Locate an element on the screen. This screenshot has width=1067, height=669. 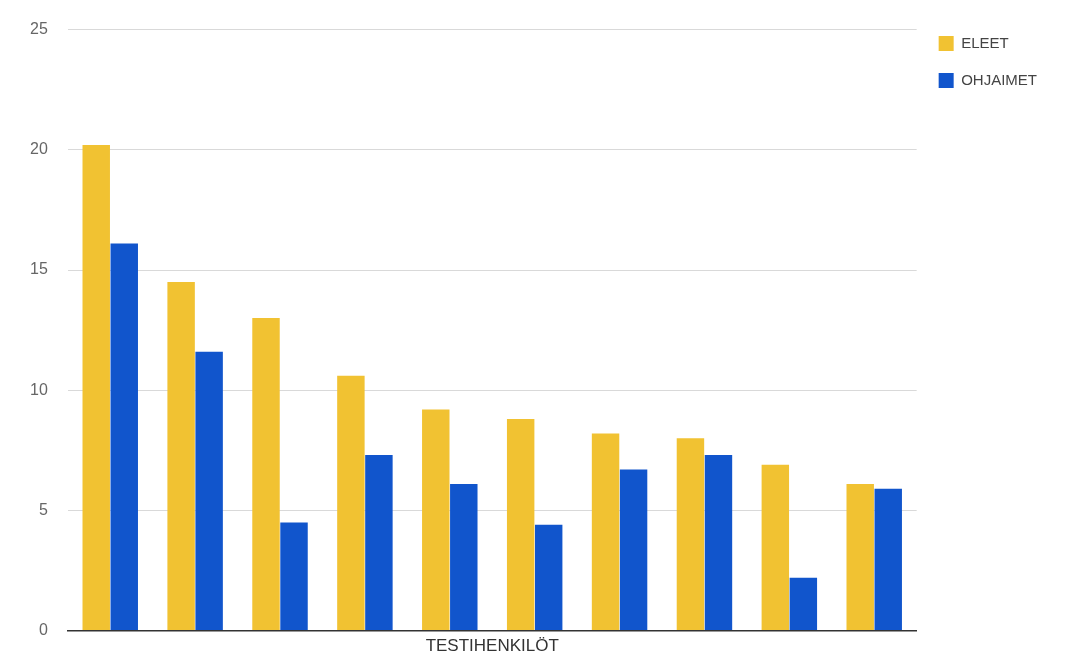
y-tick-label: 20 is located at coordinates (39, 149).